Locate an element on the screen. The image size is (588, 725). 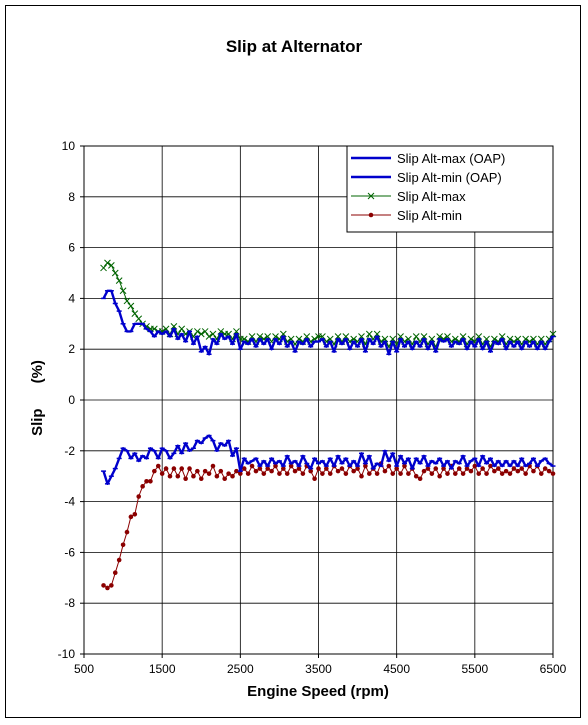
x-tick-label: 4500 is located at coordinates (396, 669).